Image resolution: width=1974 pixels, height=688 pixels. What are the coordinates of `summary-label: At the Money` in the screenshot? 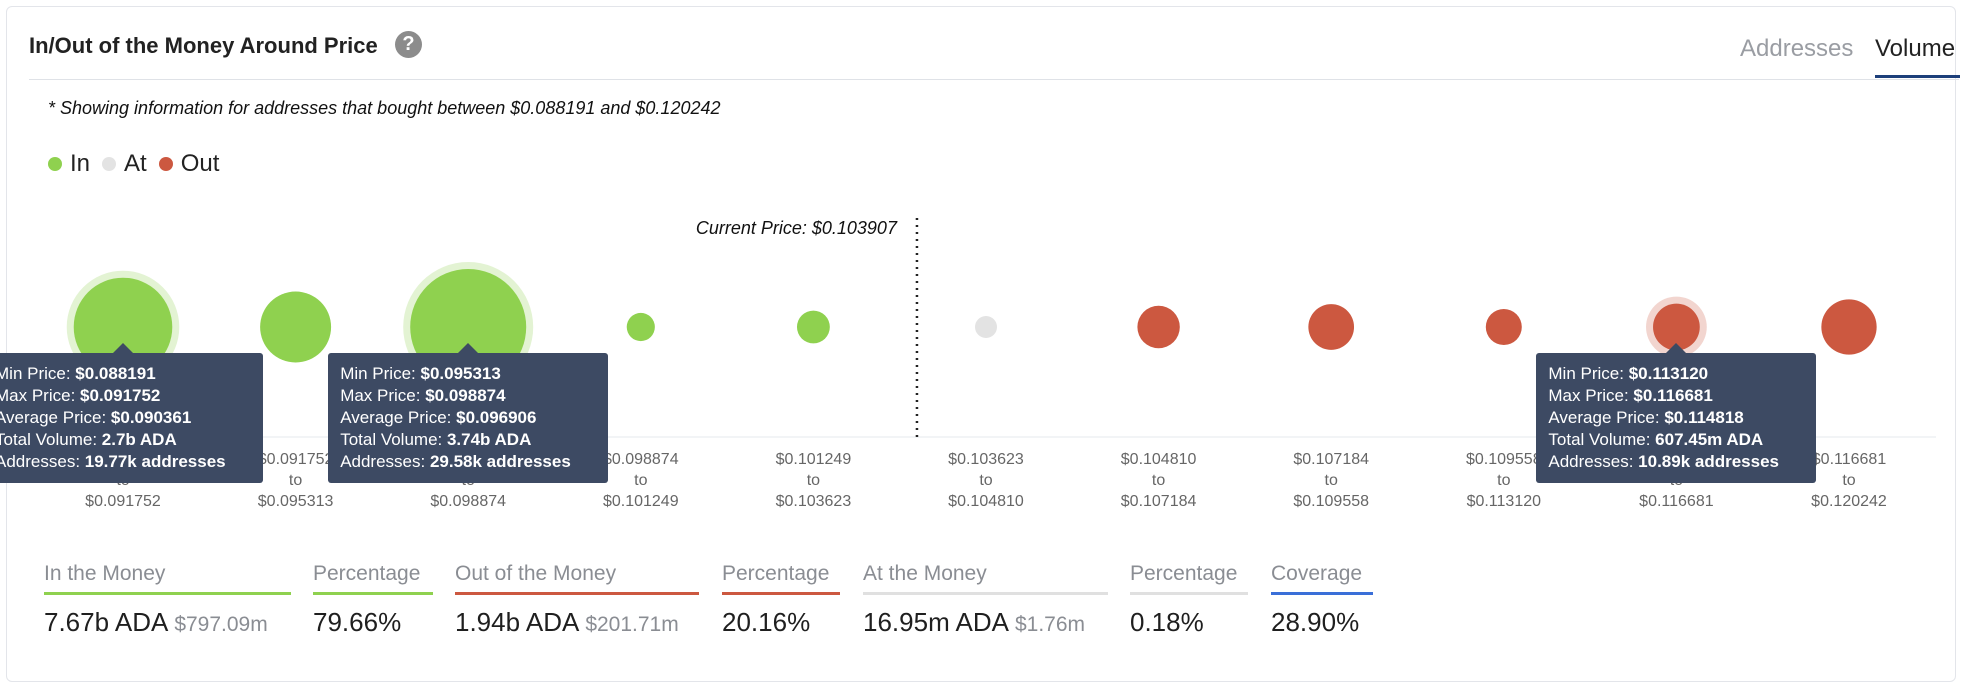 It's located at (985, 578).